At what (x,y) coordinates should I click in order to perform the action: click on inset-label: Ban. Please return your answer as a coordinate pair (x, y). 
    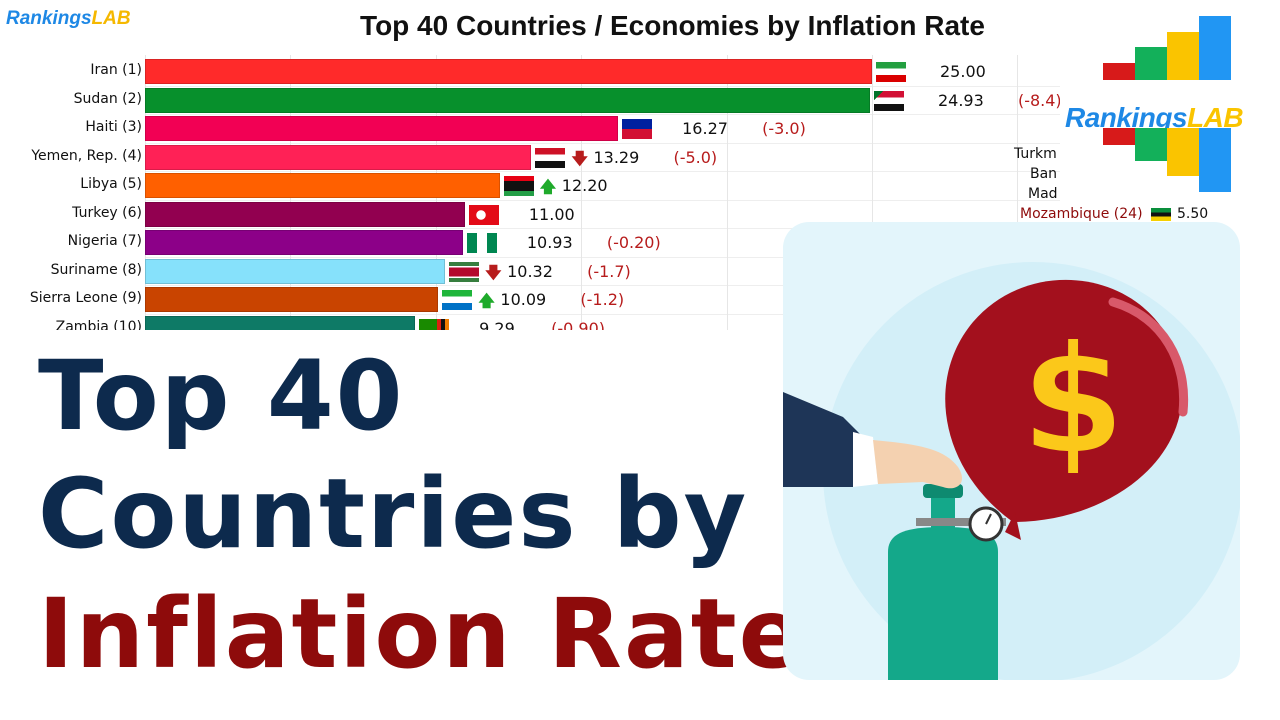
    Looking at the image, I should click on (1044, 174).